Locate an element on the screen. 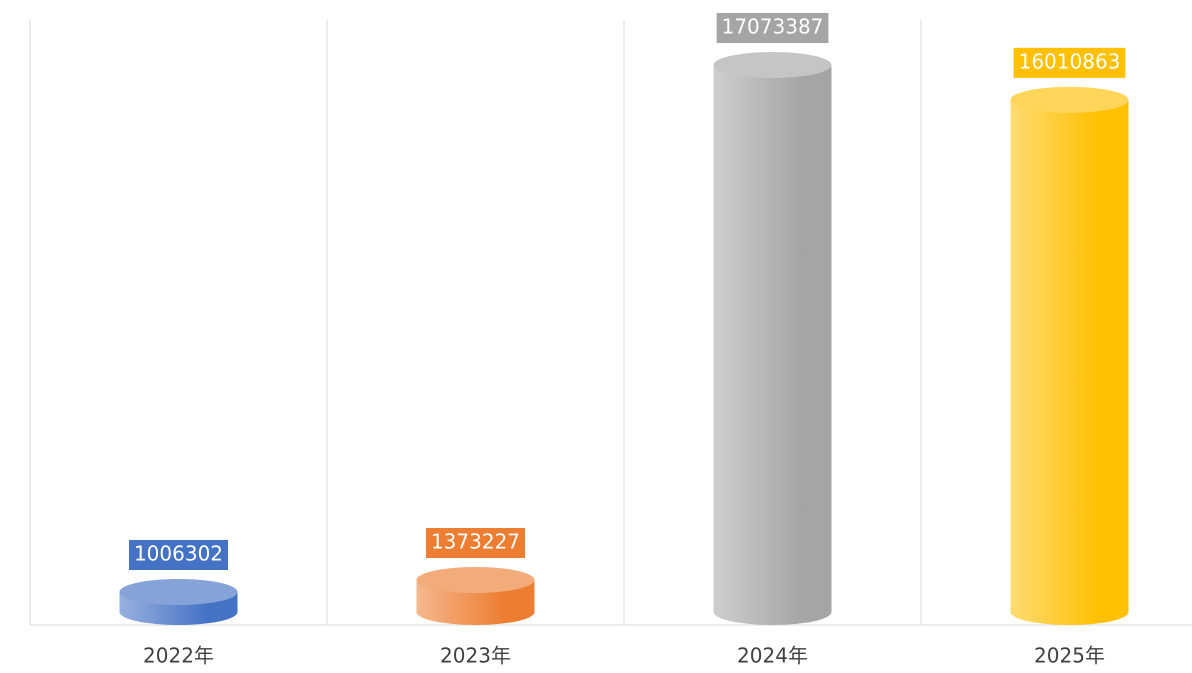 This screenshot has height=673, width=1192. data-label: 1373227 is located at coordinates (475, 541).